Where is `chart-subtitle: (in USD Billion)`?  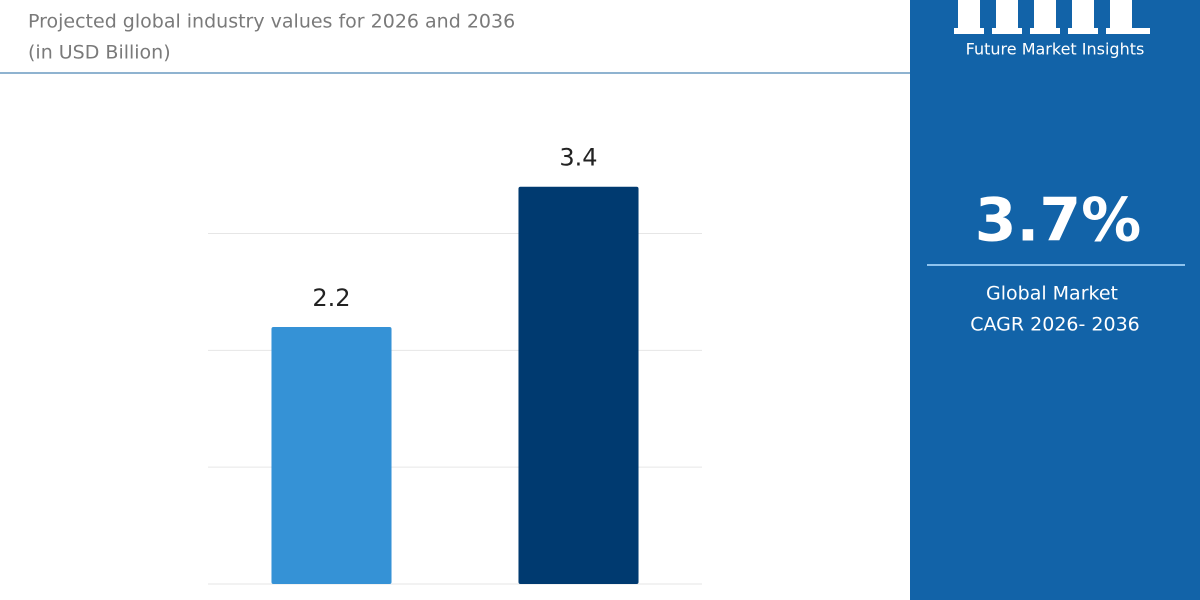 chart-subtitle: (in USD Billion) is located at coordinates (99, 53).